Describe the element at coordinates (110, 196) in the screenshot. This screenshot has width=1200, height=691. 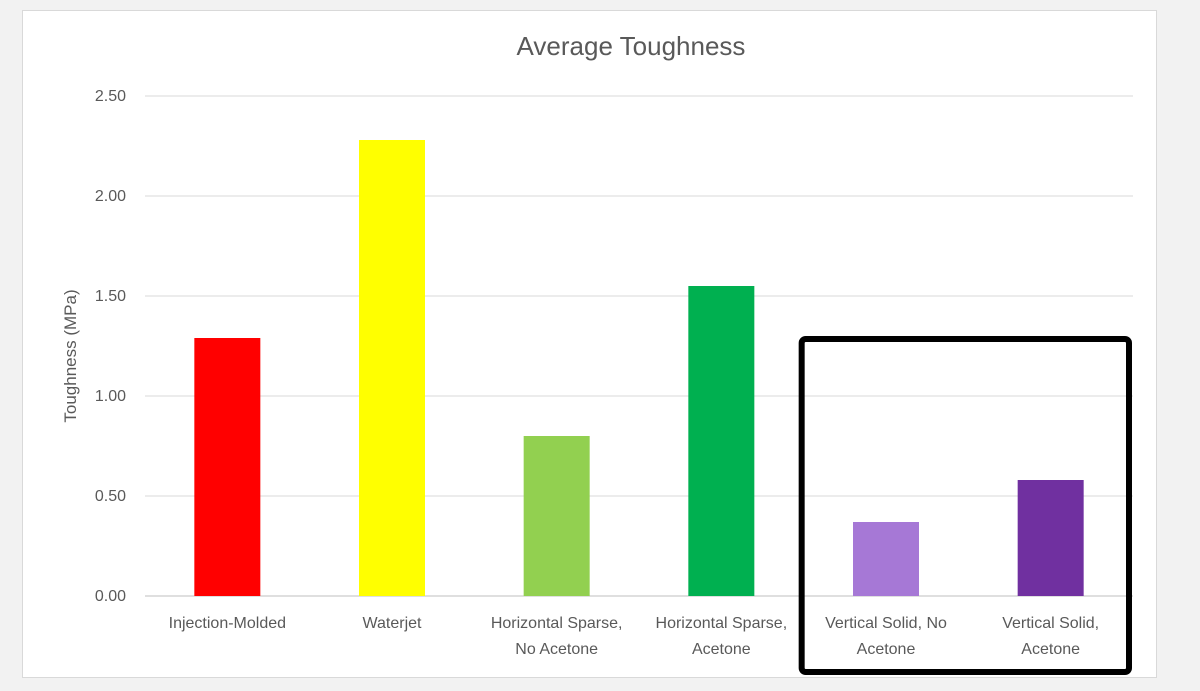
I see `y-tick-label: 2.00` at that location.